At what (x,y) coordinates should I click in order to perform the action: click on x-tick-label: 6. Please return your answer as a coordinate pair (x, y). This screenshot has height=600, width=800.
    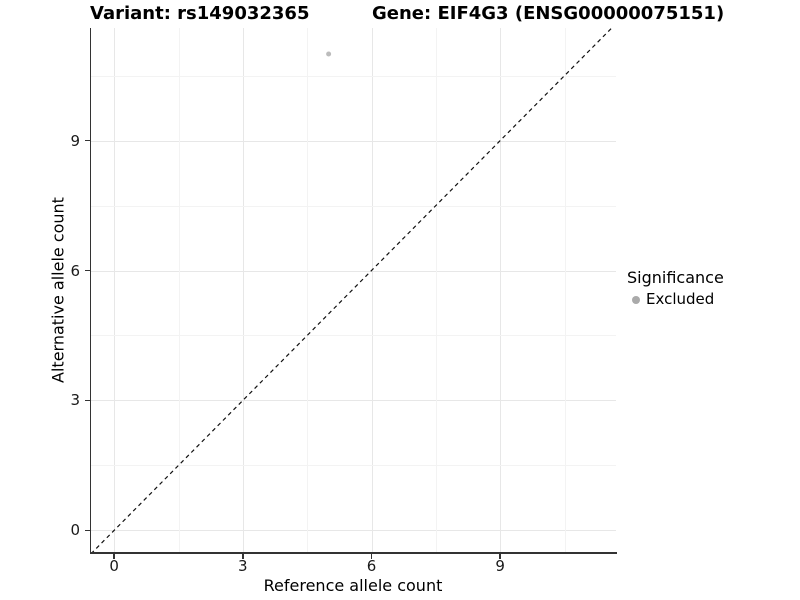
    Looking at the image, I should click on (371, 566).